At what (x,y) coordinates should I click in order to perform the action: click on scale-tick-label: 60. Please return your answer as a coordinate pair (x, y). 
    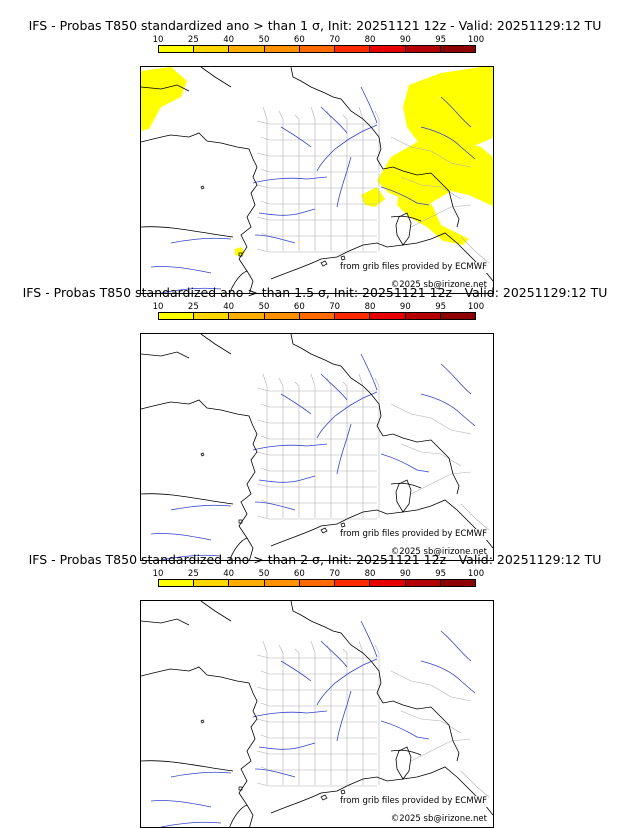
    Looking at the image, I should click on (299, 574).